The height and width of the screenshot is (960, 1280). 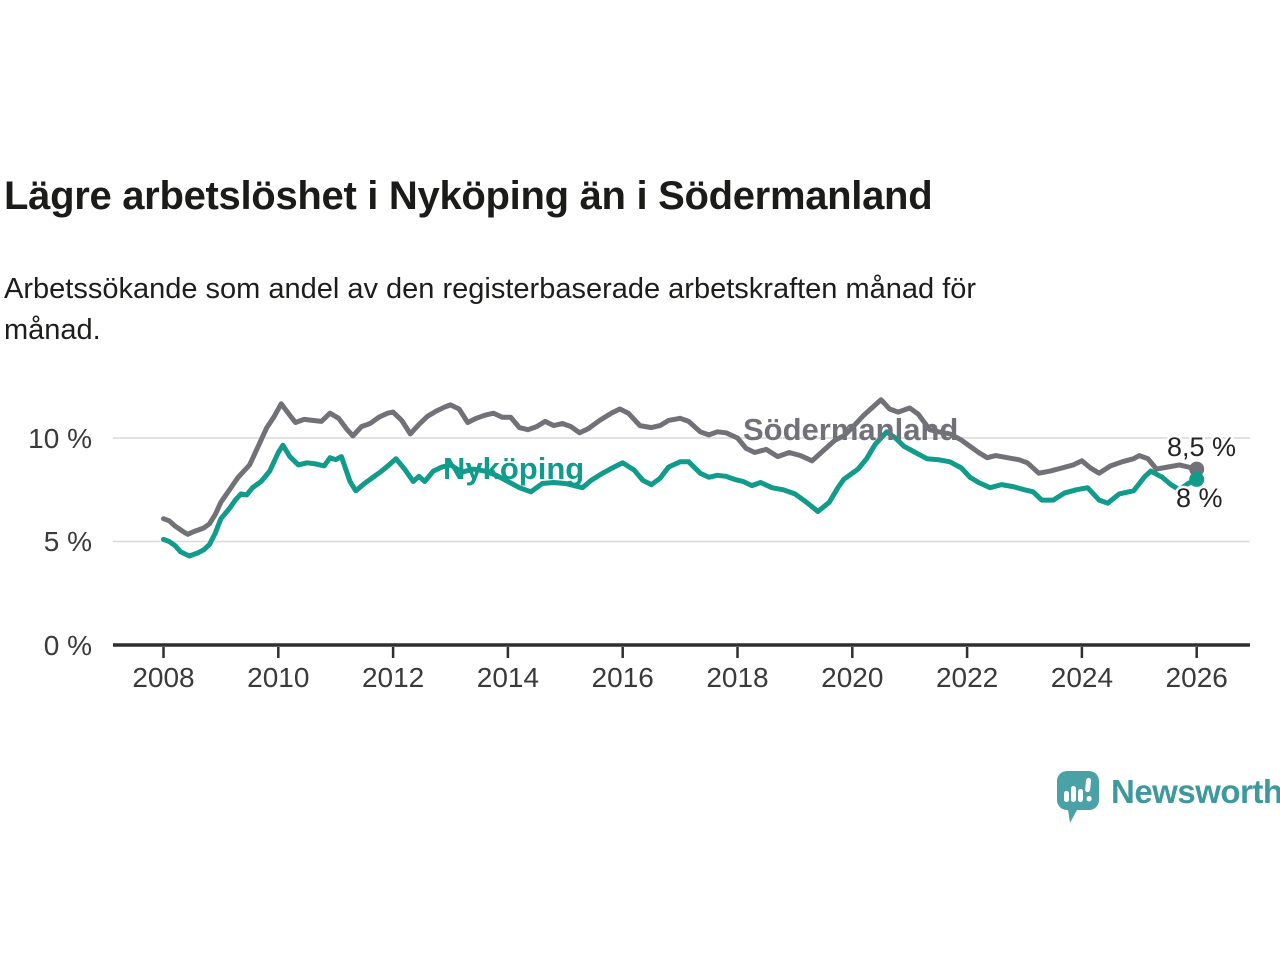 What do you see at coordinates (680, 494) in the screenshot?
I see `series-line-nykoping` at bounding box center [680, 494].